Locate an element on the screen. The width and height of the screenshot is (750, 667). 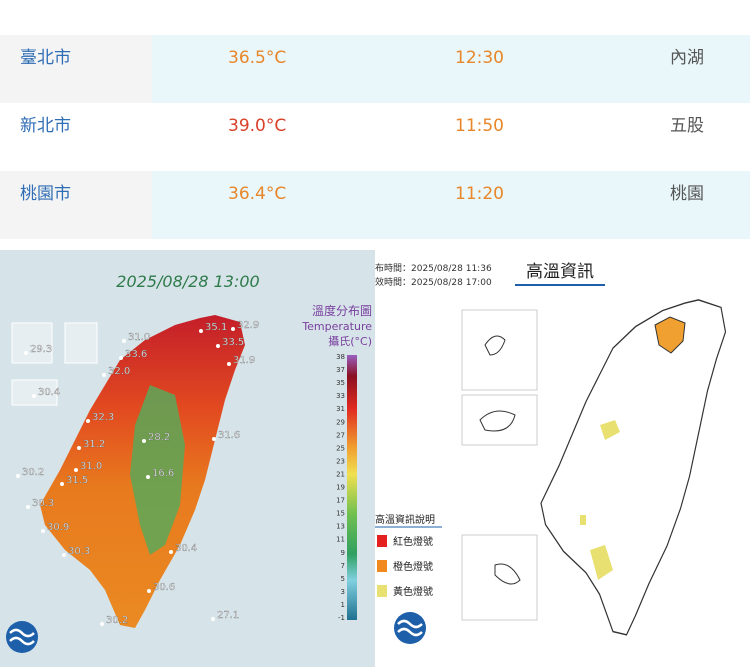
legend-label: 紅色燈號 is located at coordinates (413, 541).